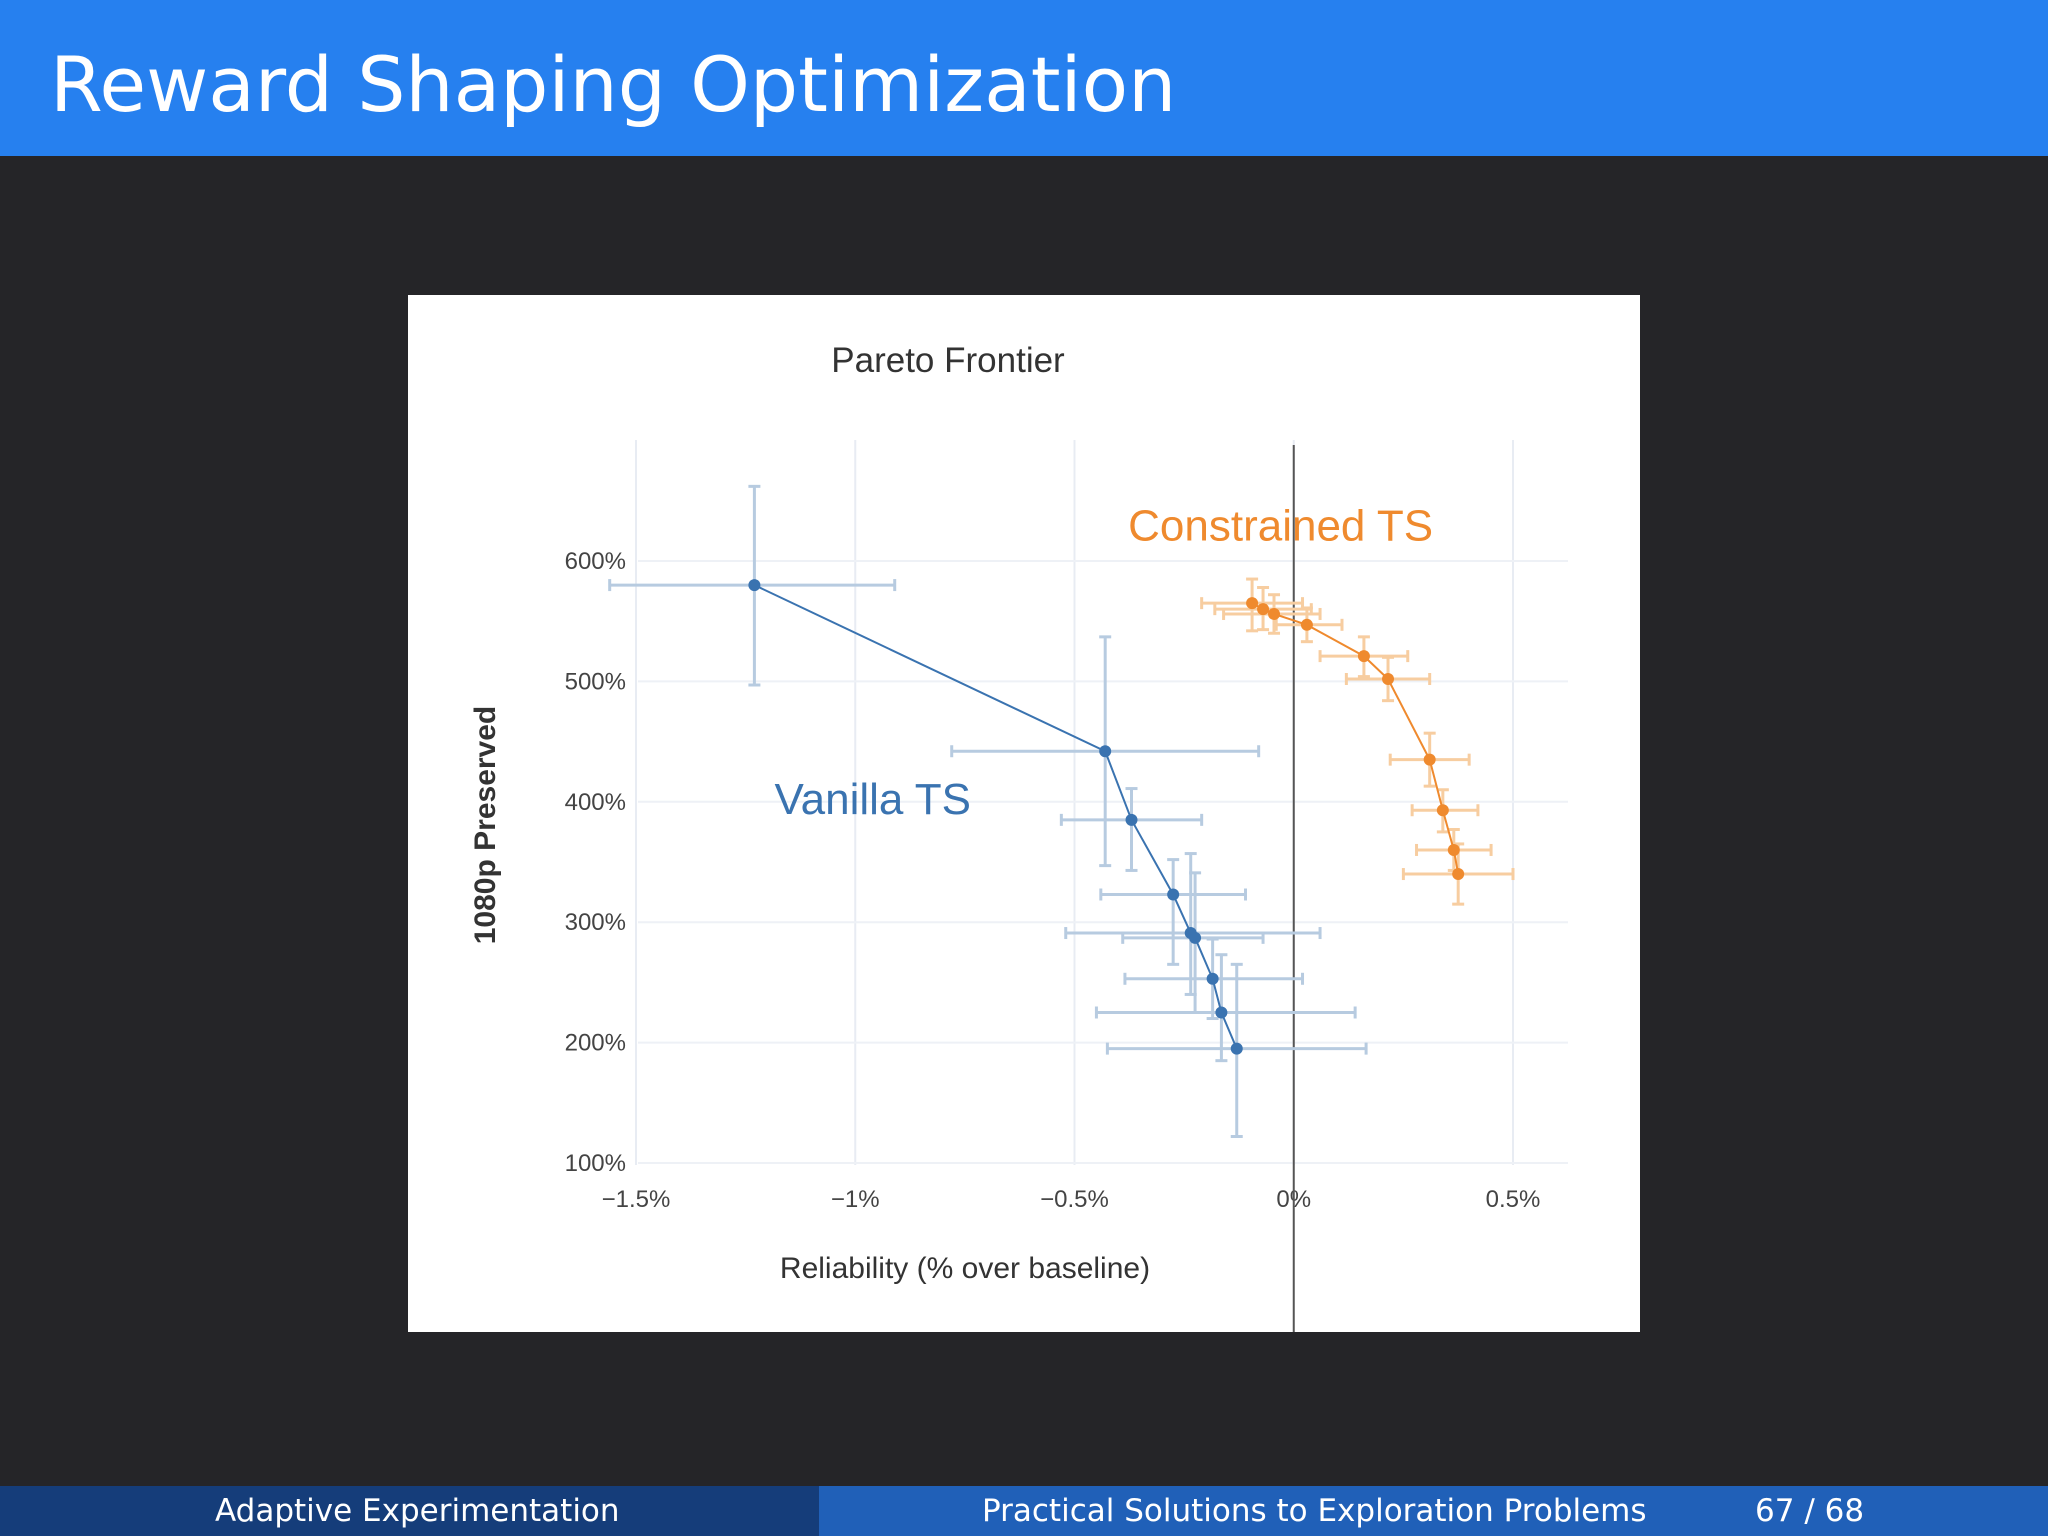 This screenshot has height=1536, width=2048. What do you see at coordinates (595, 681) in the screenshot?
I see `y-tick-label: 500%` at bounding box center [595, 681].